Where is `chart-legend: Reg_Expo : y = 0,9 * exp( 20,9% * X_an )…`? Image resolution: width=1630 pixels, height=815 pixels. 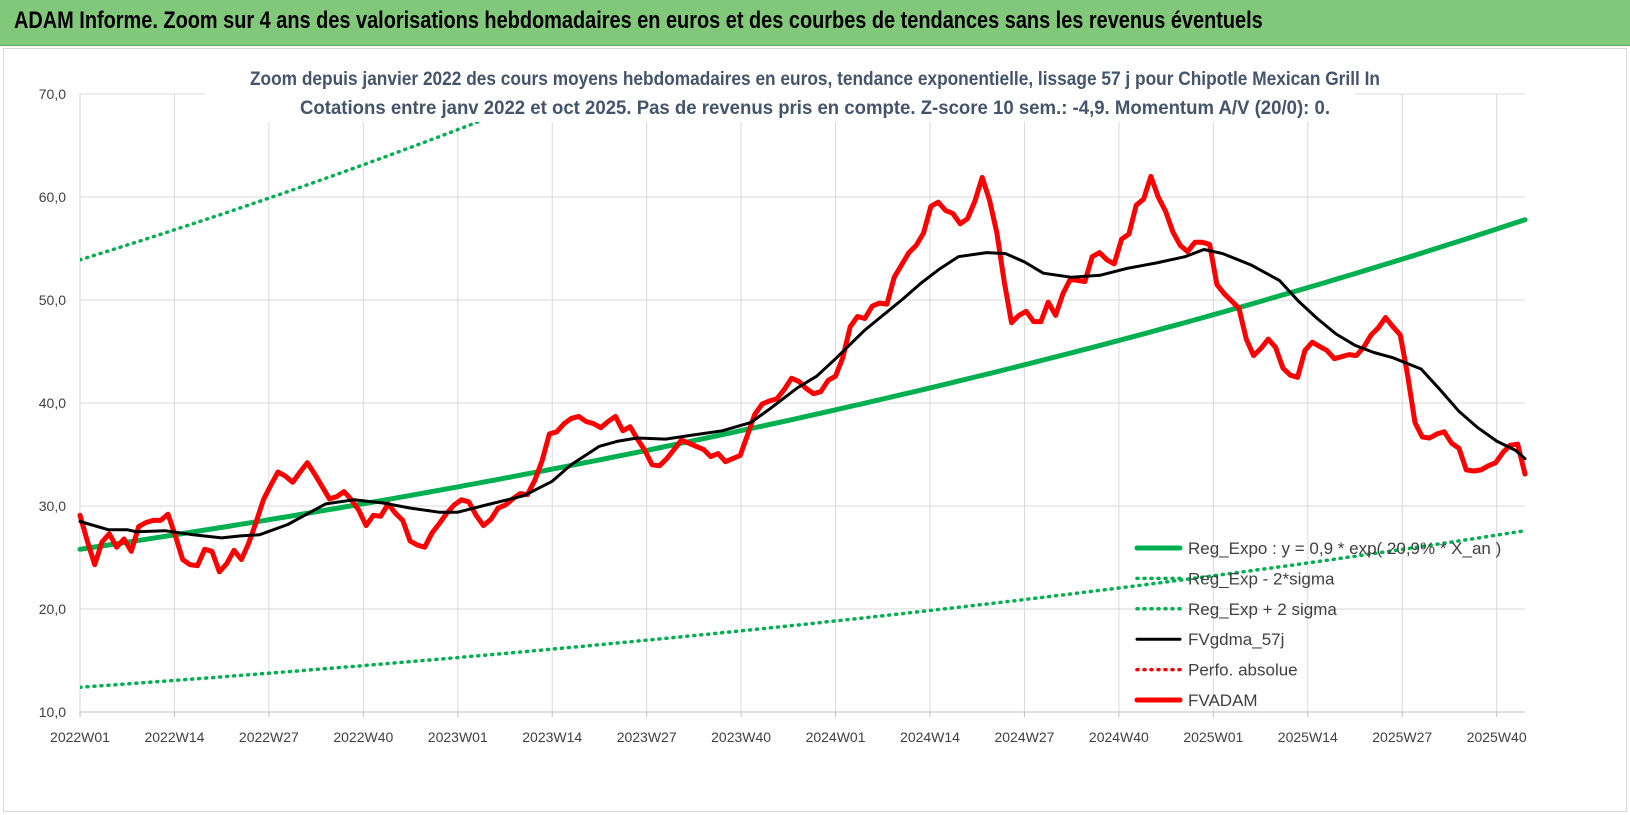
chart-legend: Reg_Expo : y = 0,9 * exp( 20,9% * X_an )… is located at coordinates (1317, 624).